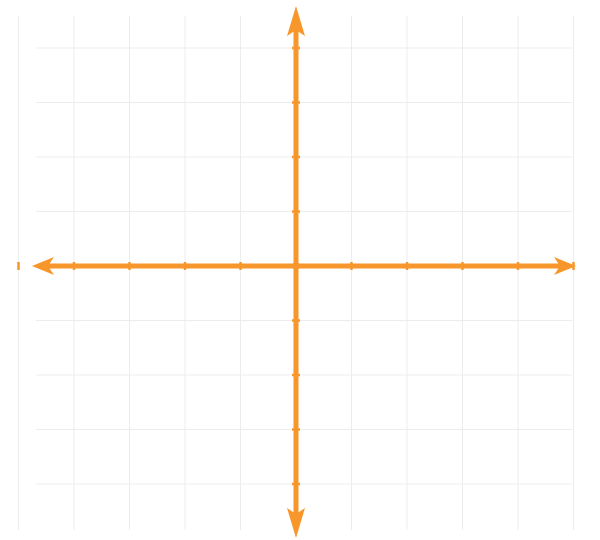 The width and height of the screenshot is (600, 540). I want to click on y-axis-arrow-up, so click(296, 21).